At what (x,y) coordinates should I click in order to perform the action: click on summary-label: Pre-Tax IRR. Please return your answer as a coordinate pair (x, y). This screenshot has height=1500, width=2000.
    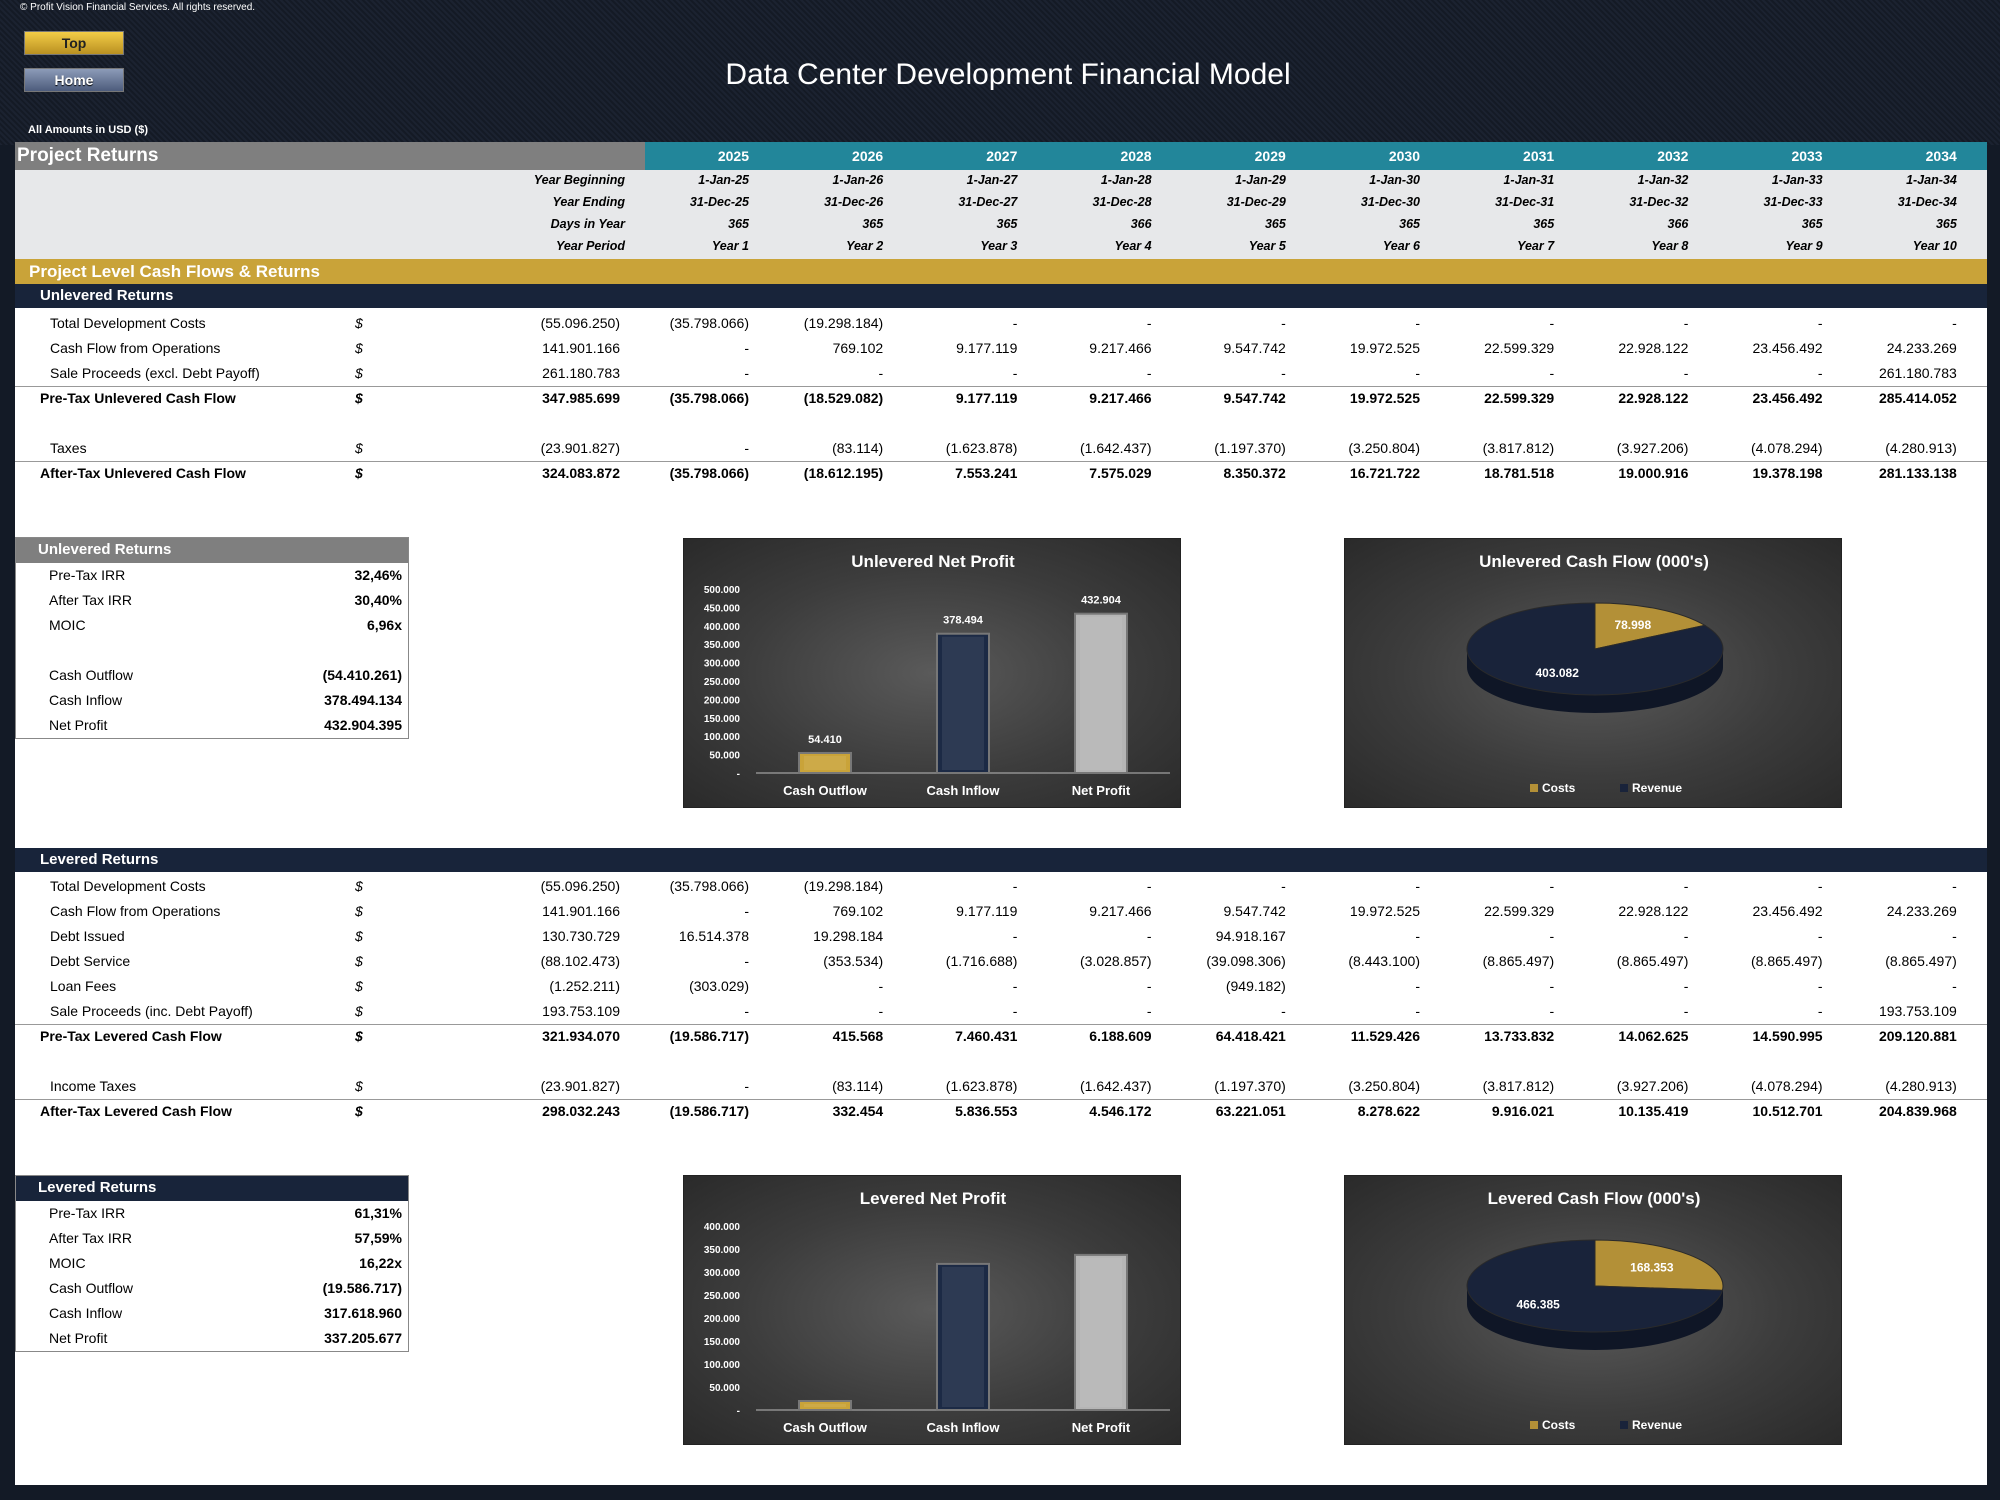
    Looking at the image, I should click on (87, 575).